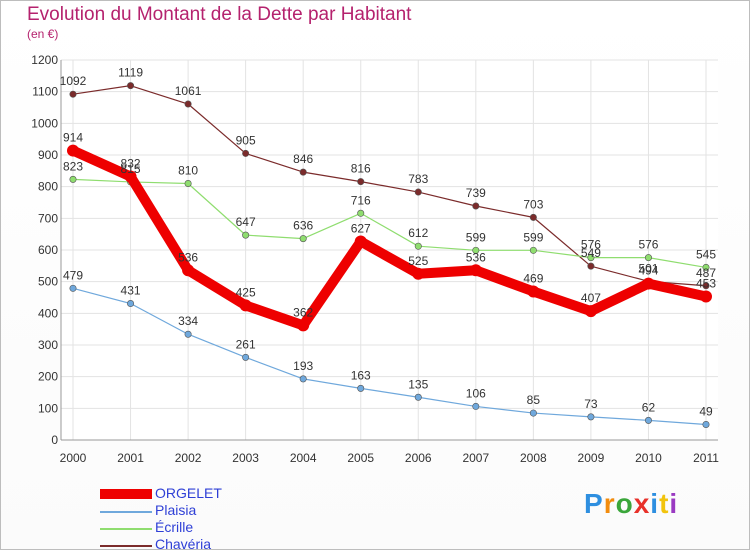  Describe the element at coordinates (73, 138) in the screenshot. I see `data-label-orgelet: 914` at that location.